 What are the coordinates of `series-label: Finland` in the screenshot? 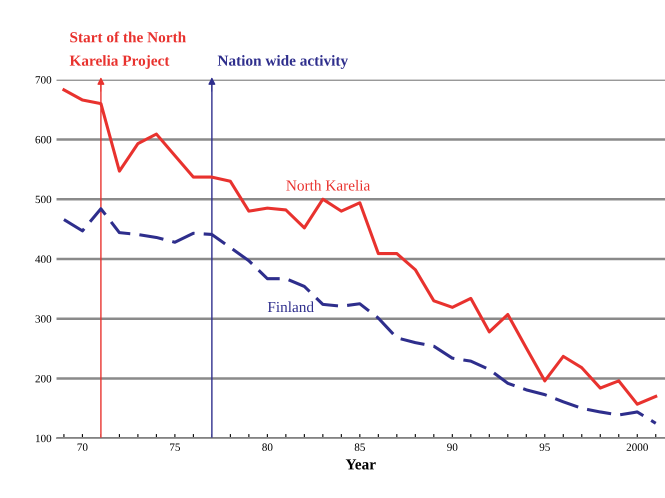 It's located at (291, 306).